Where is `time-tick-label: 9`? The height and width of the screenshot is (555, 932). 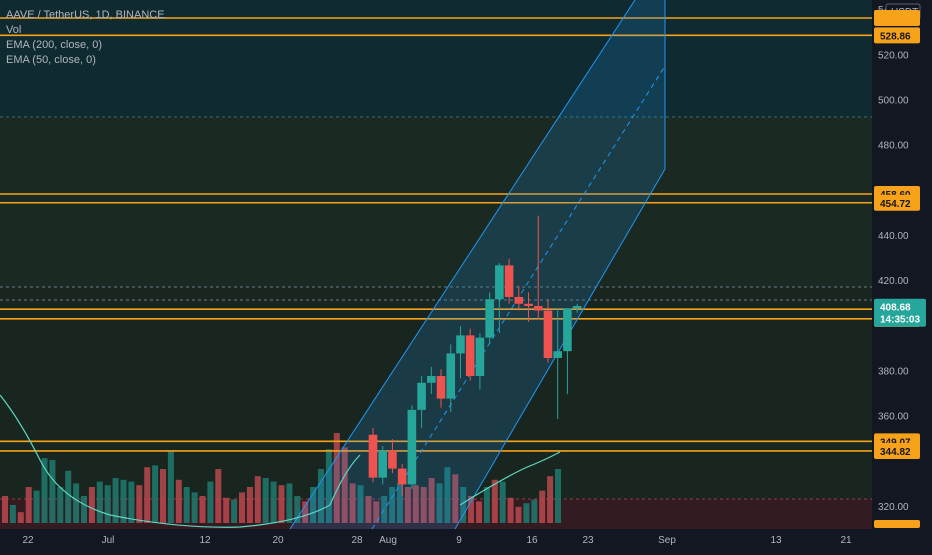 time-tick-label: 9 is located at coordinates (459, 540).